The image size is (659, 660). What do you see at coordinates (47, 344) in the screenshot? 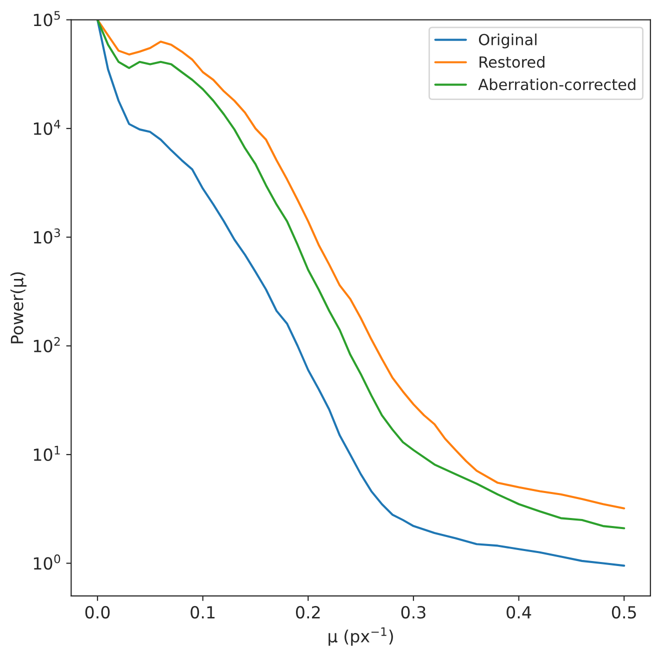
I see `y-tick-label: 10$^{2}$` at bounding box center [47, 344].